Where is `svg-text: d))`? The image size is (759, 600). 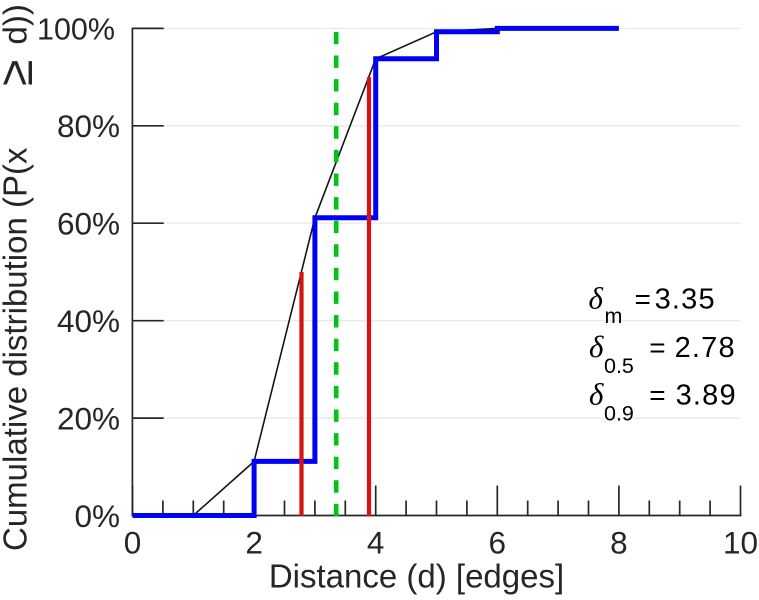 svg-text: d)) is located at coordinates (16, 24).